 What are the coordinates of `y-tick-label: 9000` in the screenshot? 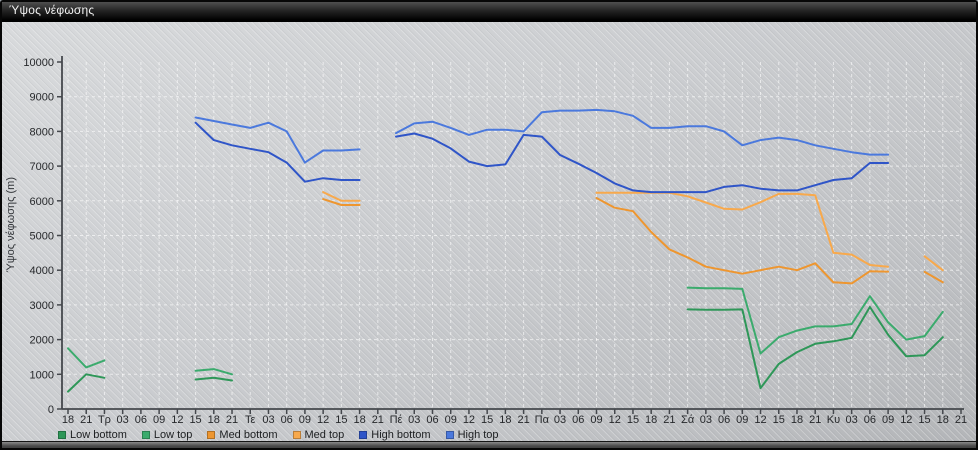 It's located at (42, 98).